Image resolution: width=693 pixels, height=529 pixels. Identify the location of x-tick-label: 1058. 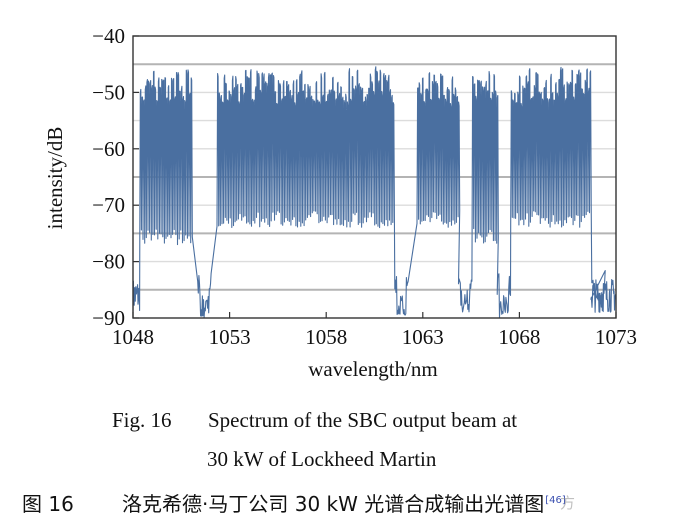
(326, 337).